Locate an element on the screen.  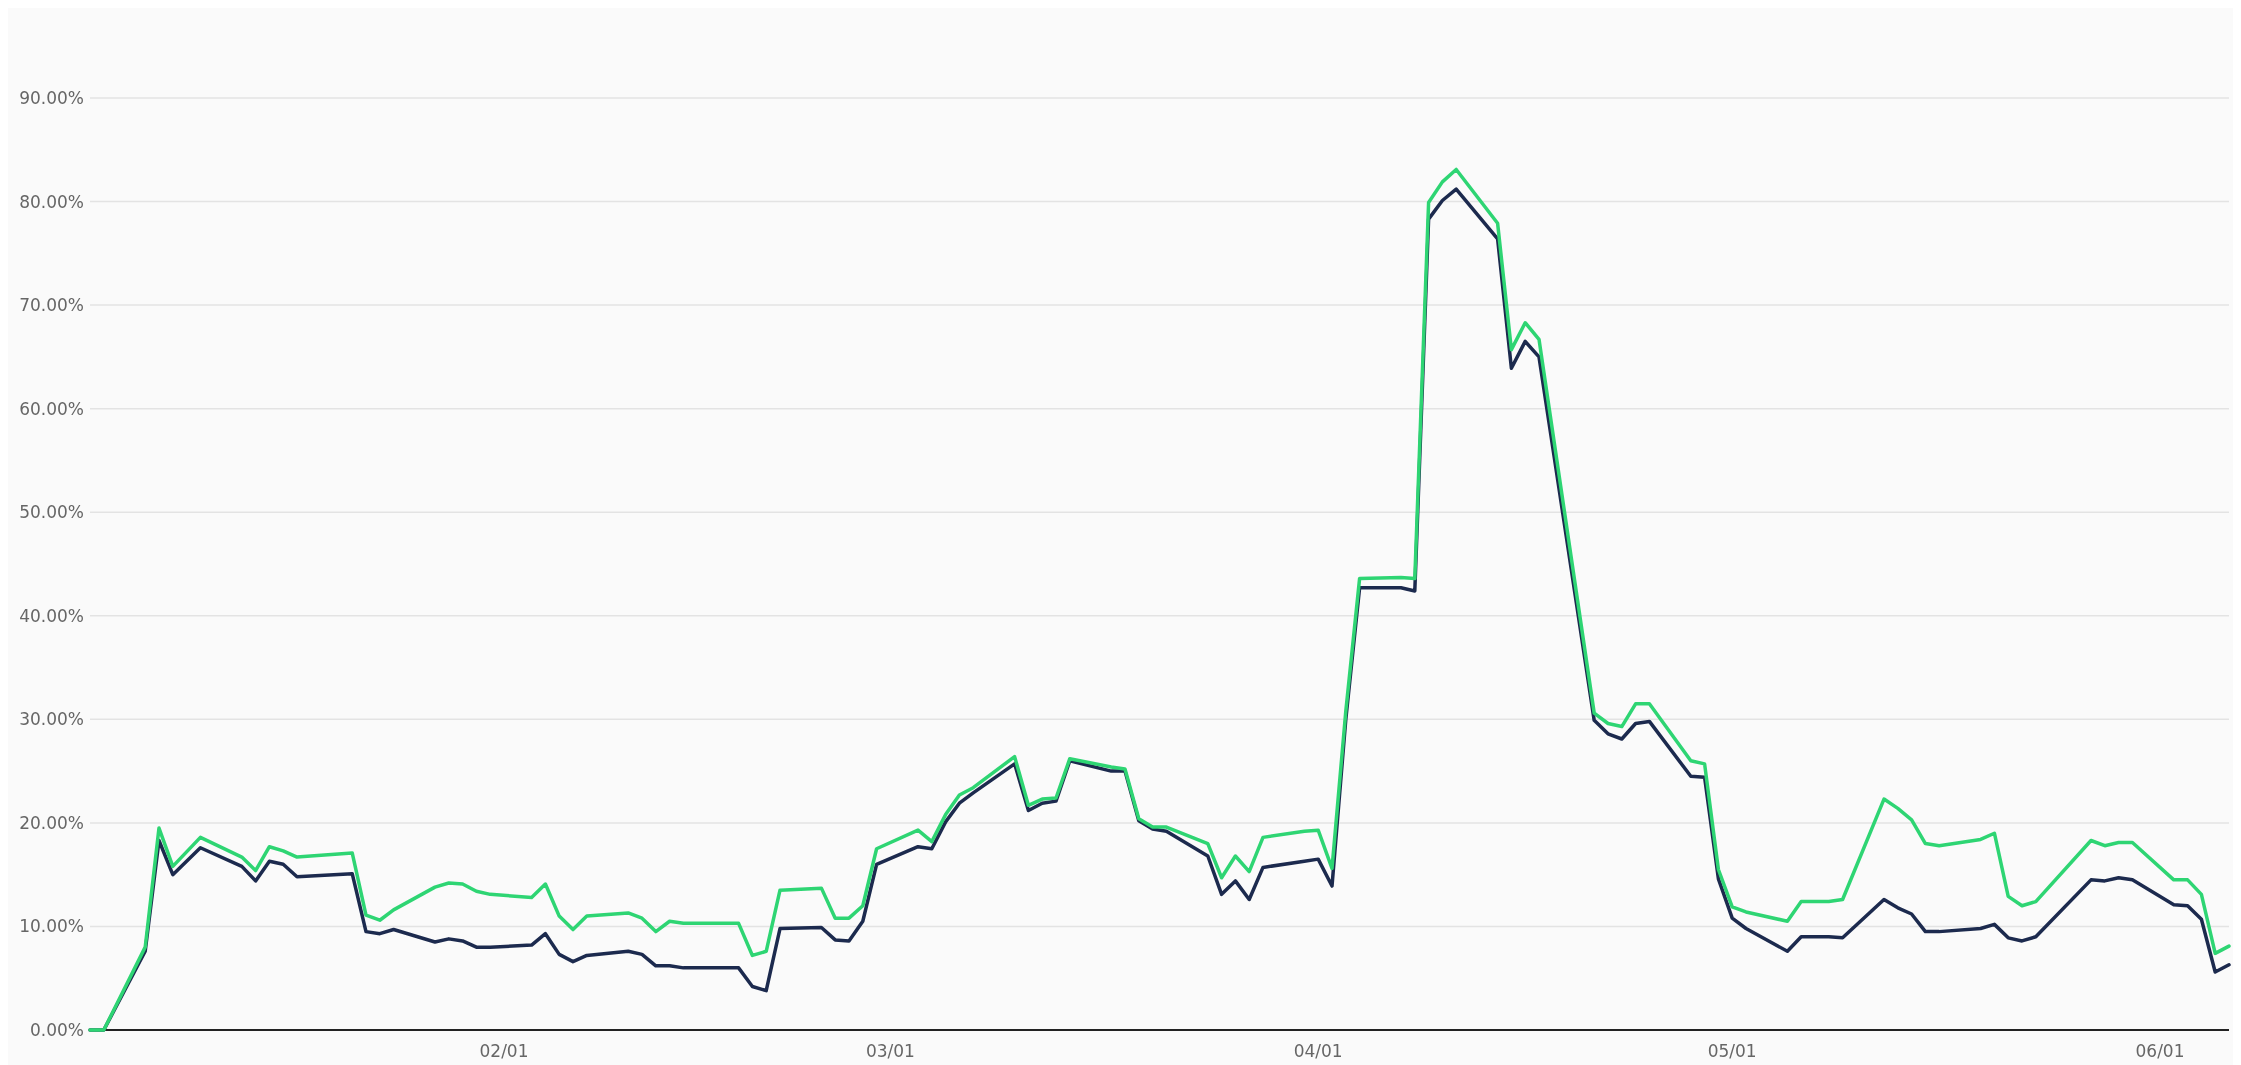
x-tick-label: 02/01 is located at coordinates (504, 1051).